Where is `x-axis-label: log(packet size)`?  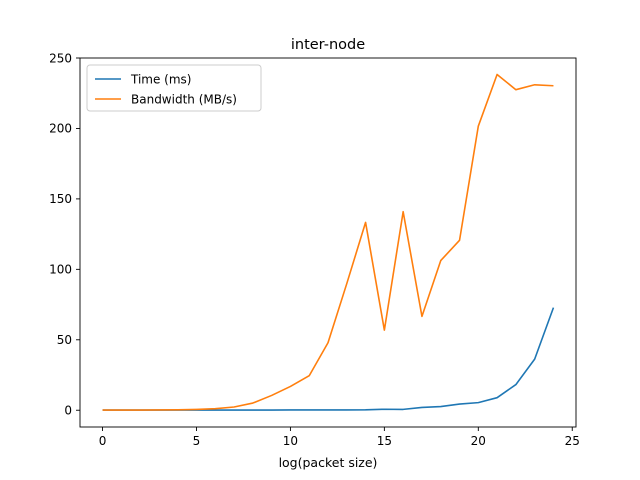
x-axis-label: log(packet size) is located at coordinates (328, 462).